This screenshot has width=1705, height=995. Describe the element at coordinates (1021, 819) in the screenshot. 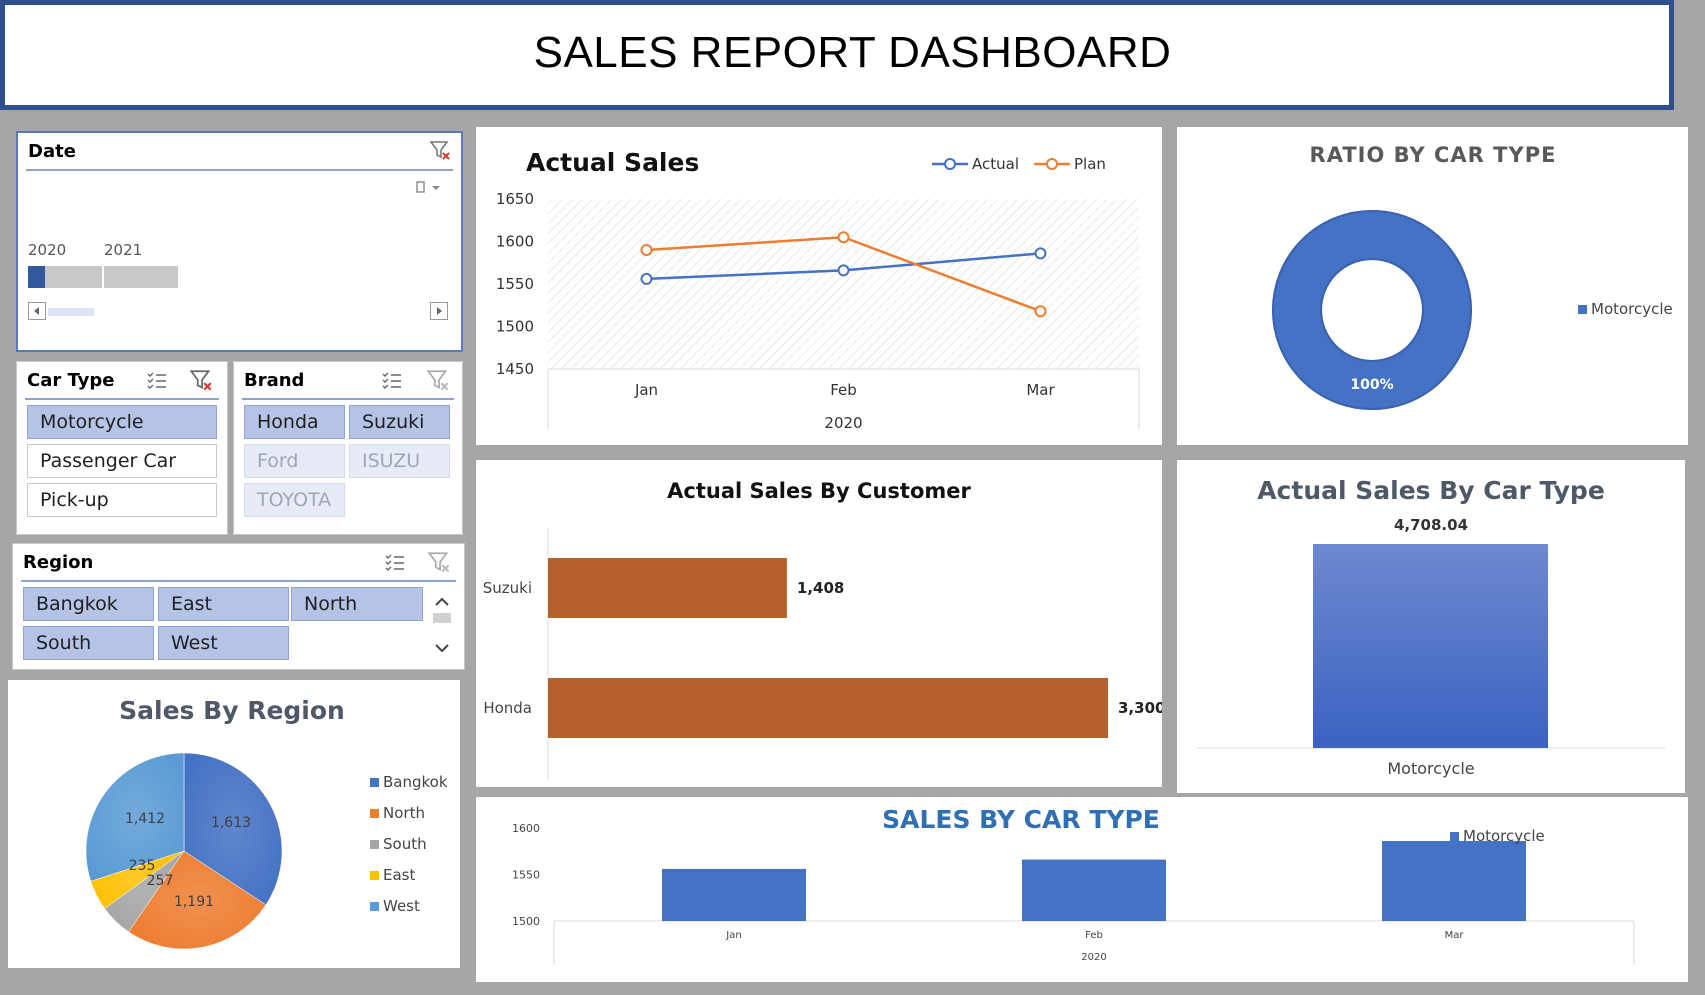

I see `chart-title: SALES BY CAR TYPE` at that location.